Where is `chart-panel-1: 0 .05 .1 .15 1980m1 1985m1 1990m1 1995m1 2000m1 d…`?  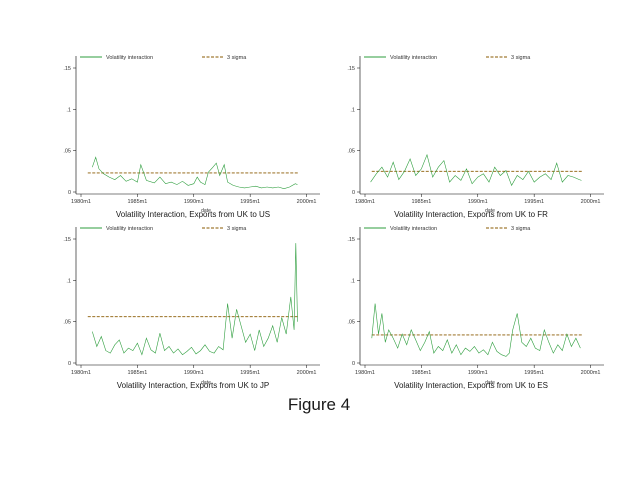 chart-panel-1: 0 .05 .1 .15 1980m1 1985m1 1990m1 1995m1 2000m1 d… is located at coordinates (191, 137).